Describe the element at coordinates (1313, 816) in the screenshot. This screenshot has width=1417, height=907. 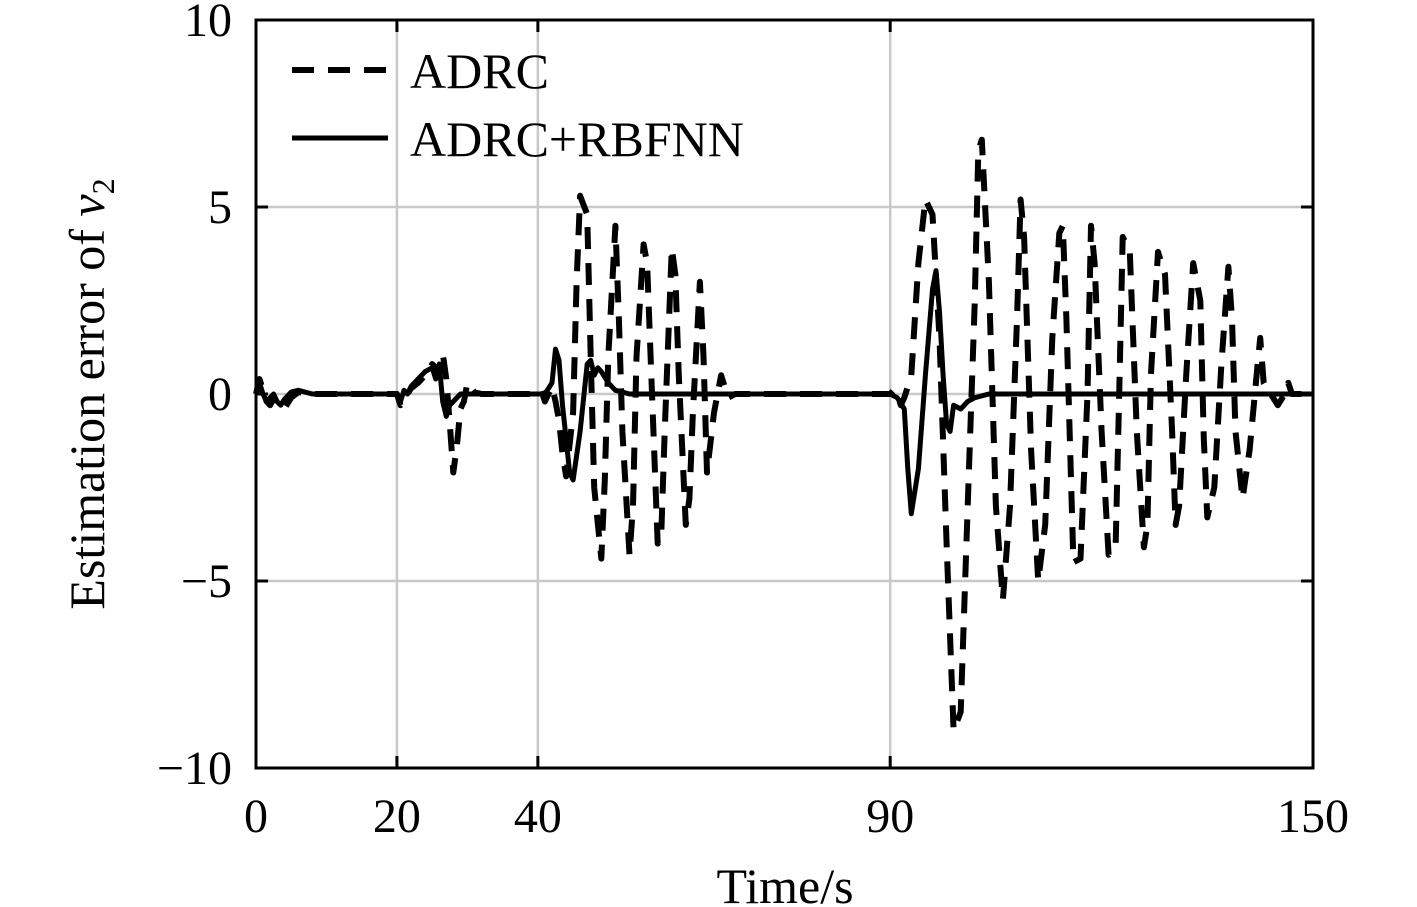
I see `x-tick-label: 150` at that location.